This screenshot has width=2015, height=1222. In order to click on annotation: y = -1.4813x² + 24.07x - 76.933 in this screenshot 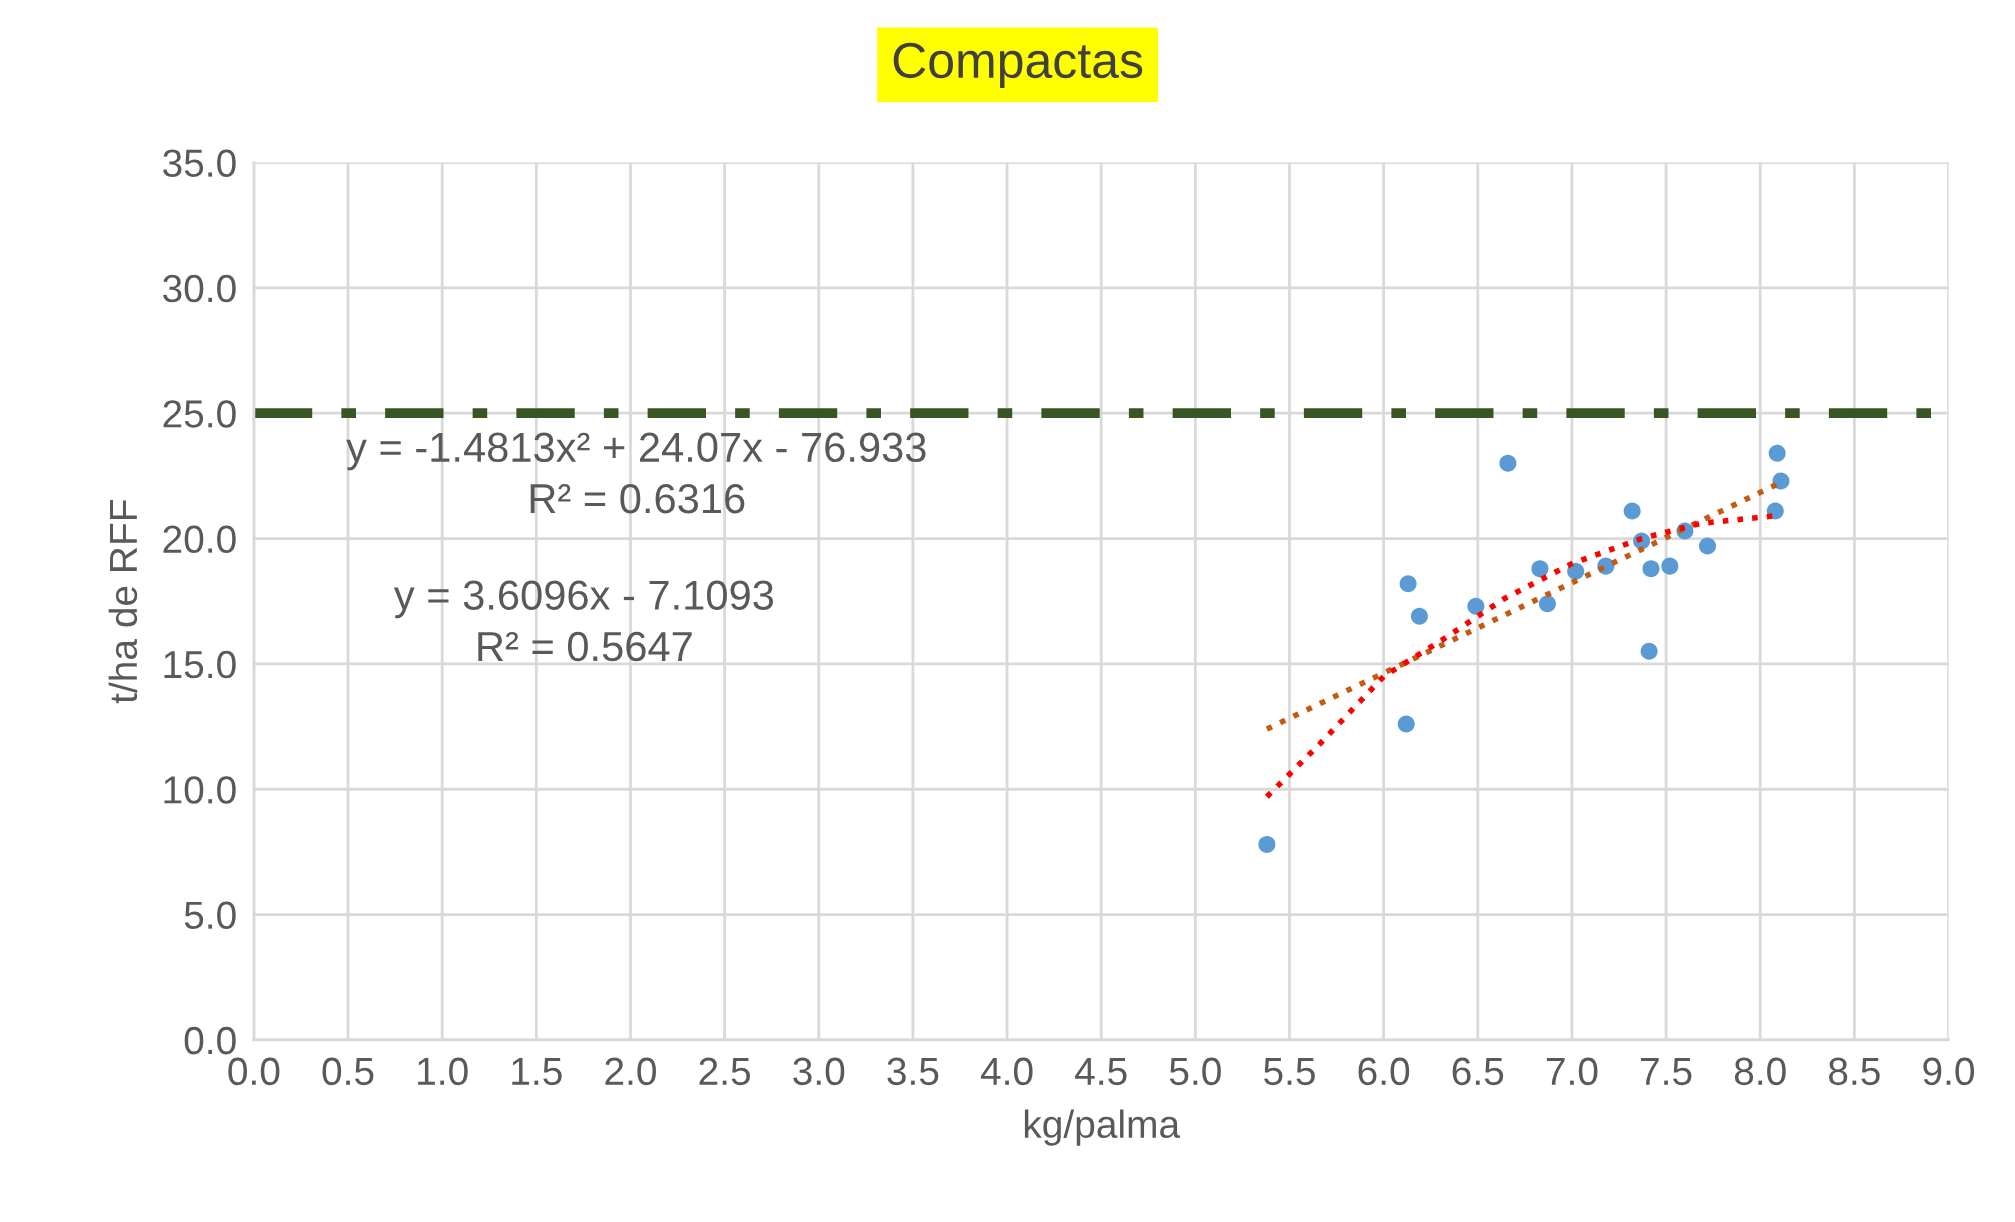, I will do `click(636, 451)`.